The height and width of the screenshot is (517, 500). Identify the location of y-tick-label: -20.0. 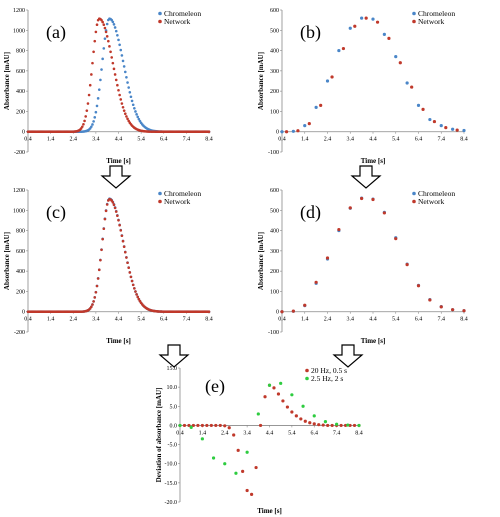
(171, 503).